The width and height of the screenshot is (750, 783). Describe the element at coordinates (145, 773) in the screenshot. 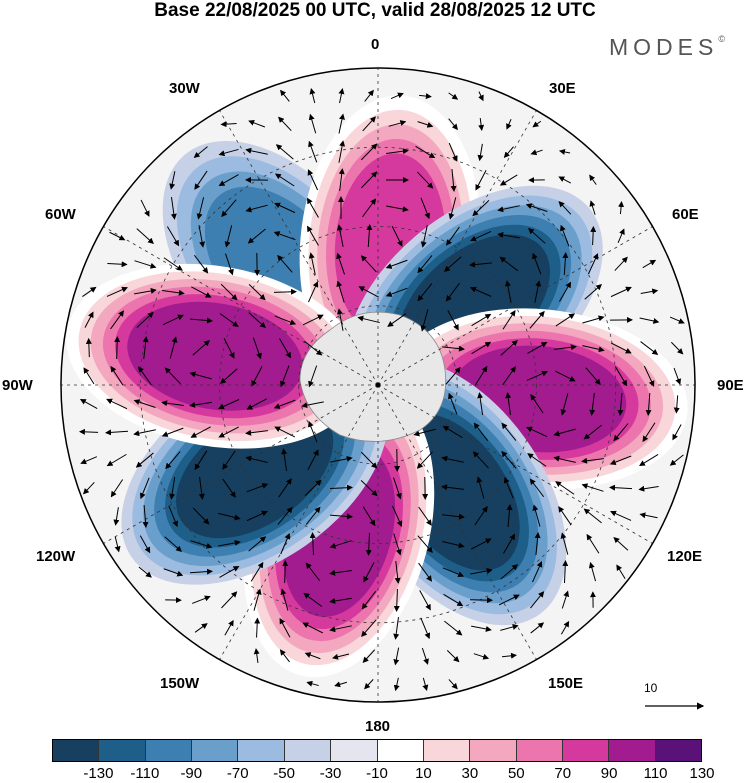

I see `colorbar-tick-label: -110` at that location.